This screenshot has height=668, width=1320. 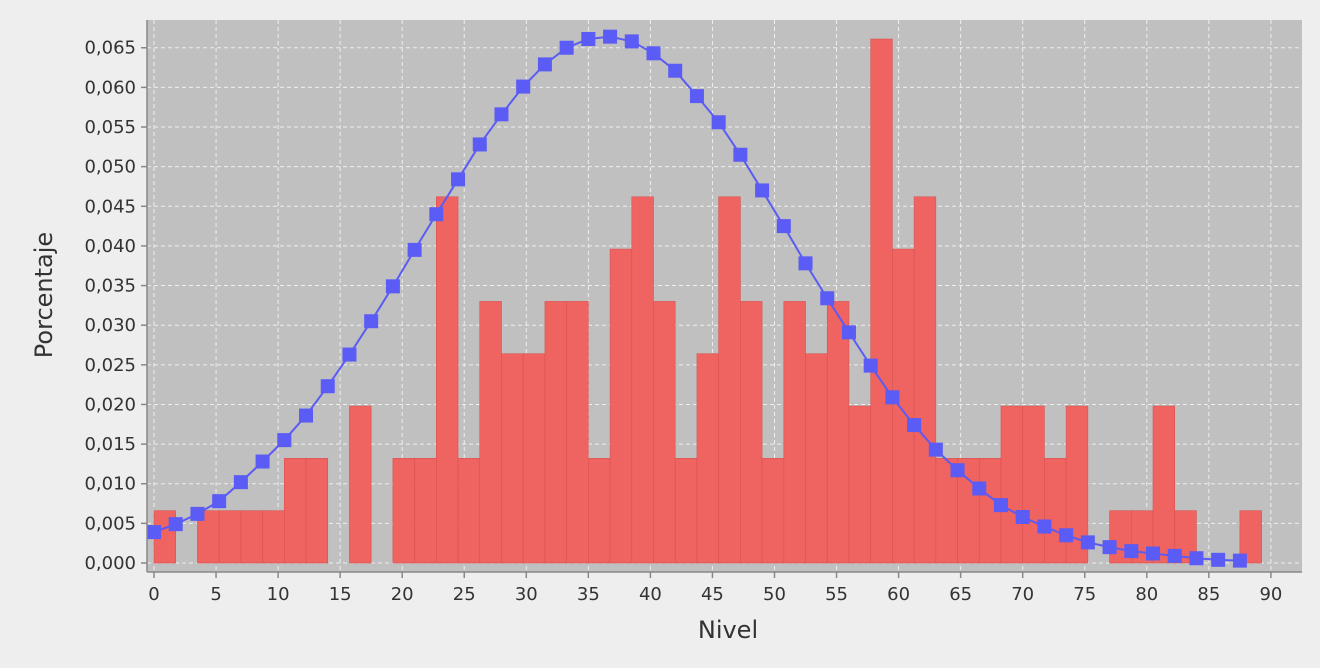 I want to click on x-tick-label: 65, so click(x=960, y=594).